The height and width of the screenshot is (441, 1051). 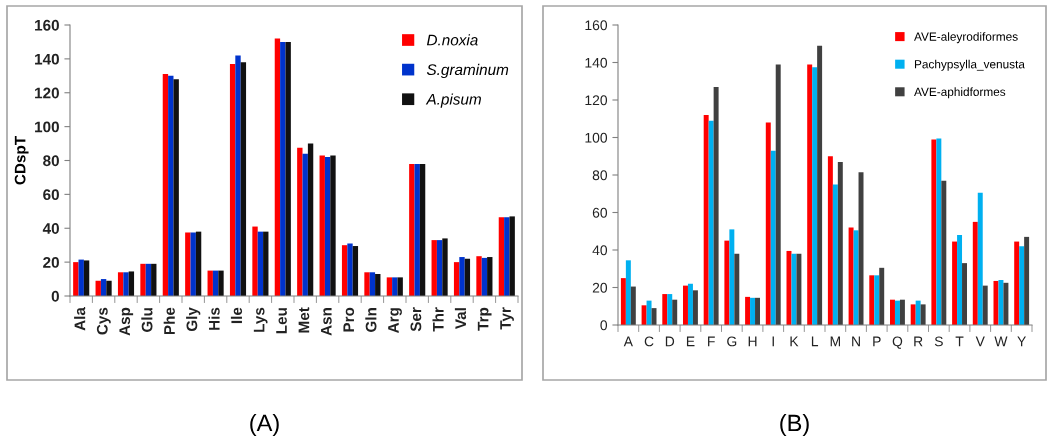 I want to click on x-tick-label: H, so click(x=752, y=341).